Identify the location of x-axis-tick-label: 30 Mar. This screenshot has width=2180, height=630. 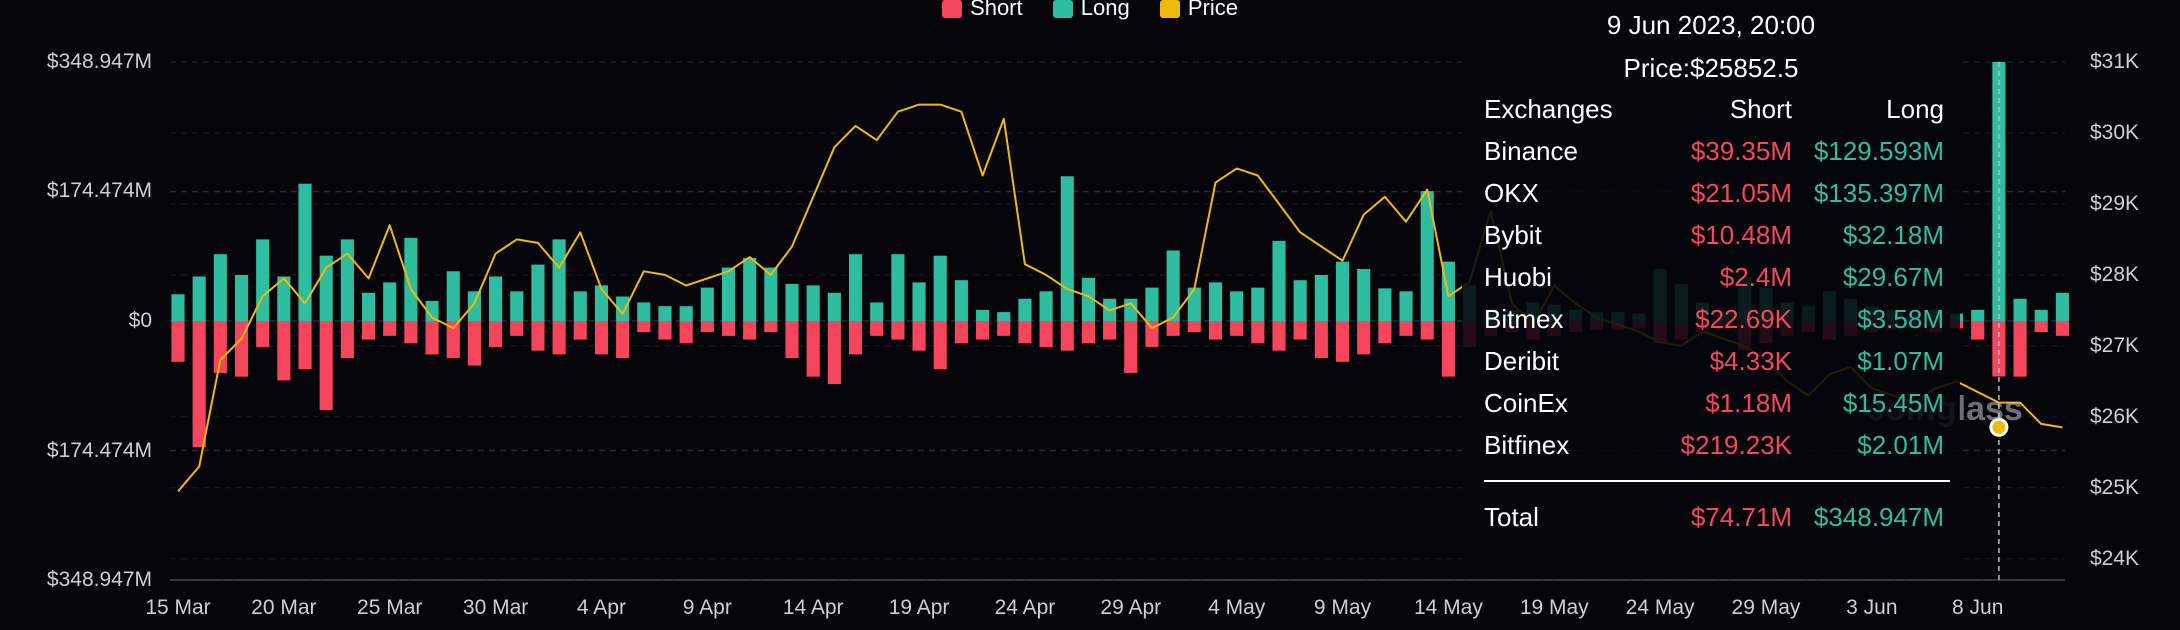
(495, 607).